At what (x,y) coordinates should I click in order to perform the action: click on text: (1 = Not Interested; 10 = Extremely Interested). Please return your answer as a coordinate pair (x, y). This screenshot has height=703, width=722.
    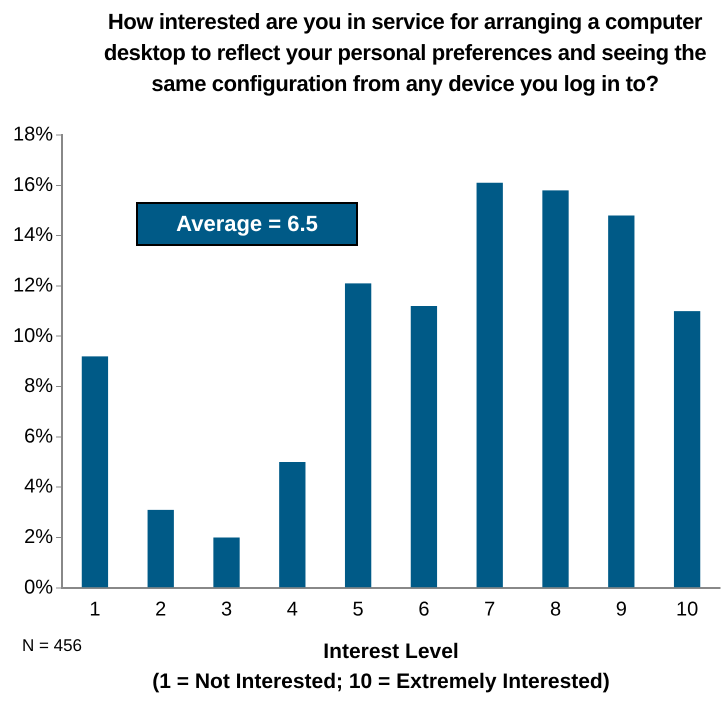
    Looking at the image, I should click on (381, 682).